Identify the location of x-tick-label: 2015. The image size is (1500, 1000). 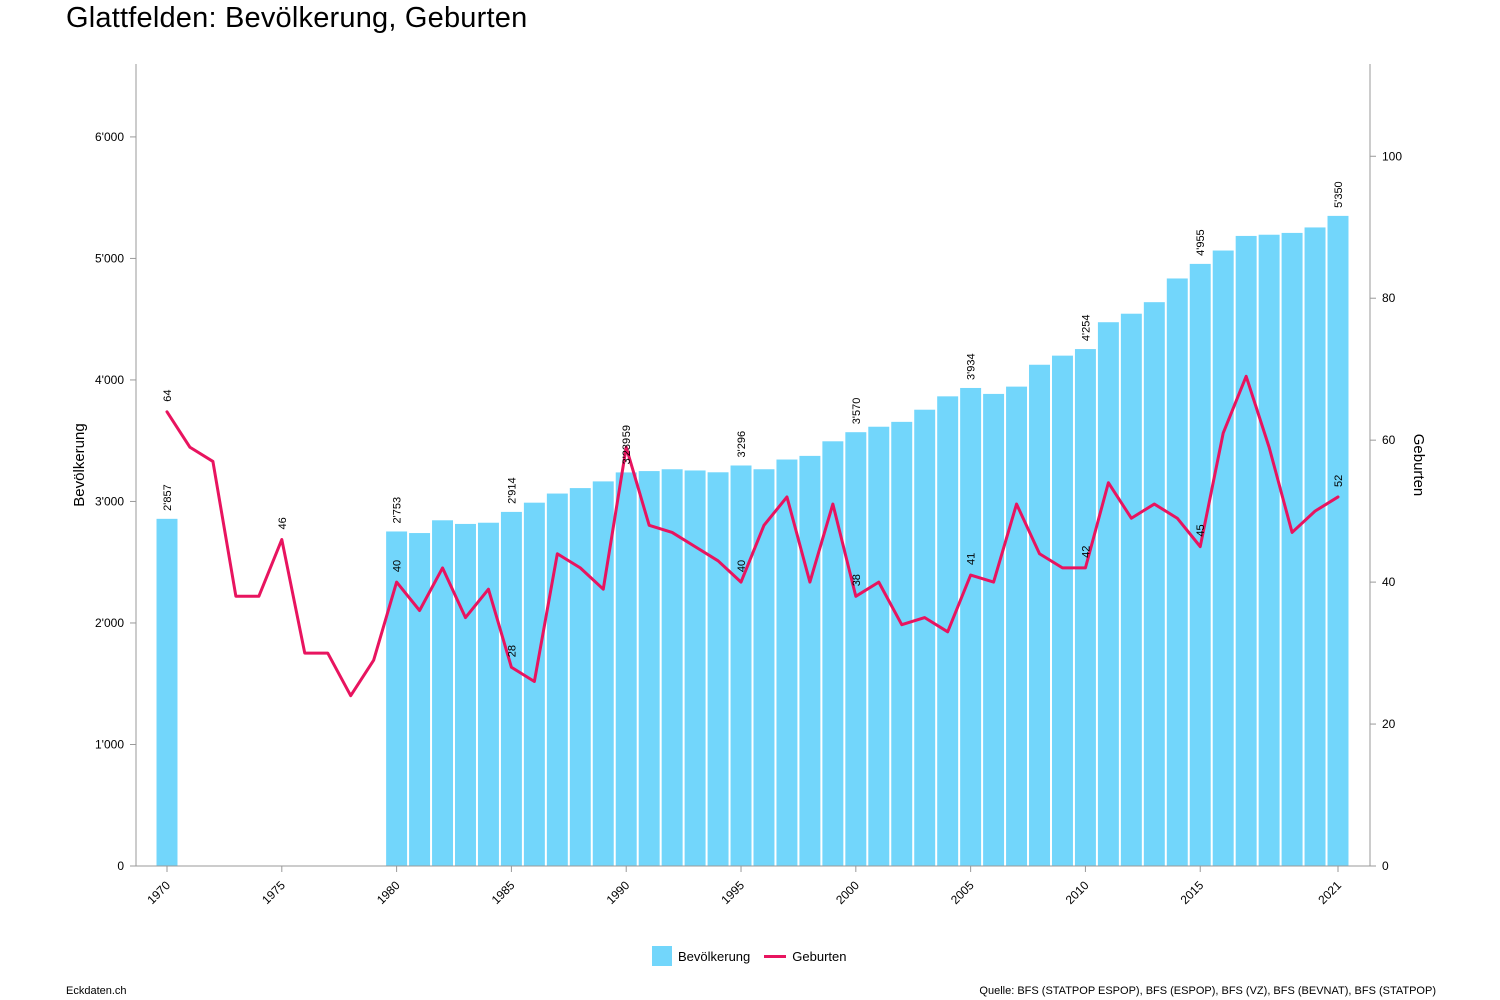
(1192, 892).